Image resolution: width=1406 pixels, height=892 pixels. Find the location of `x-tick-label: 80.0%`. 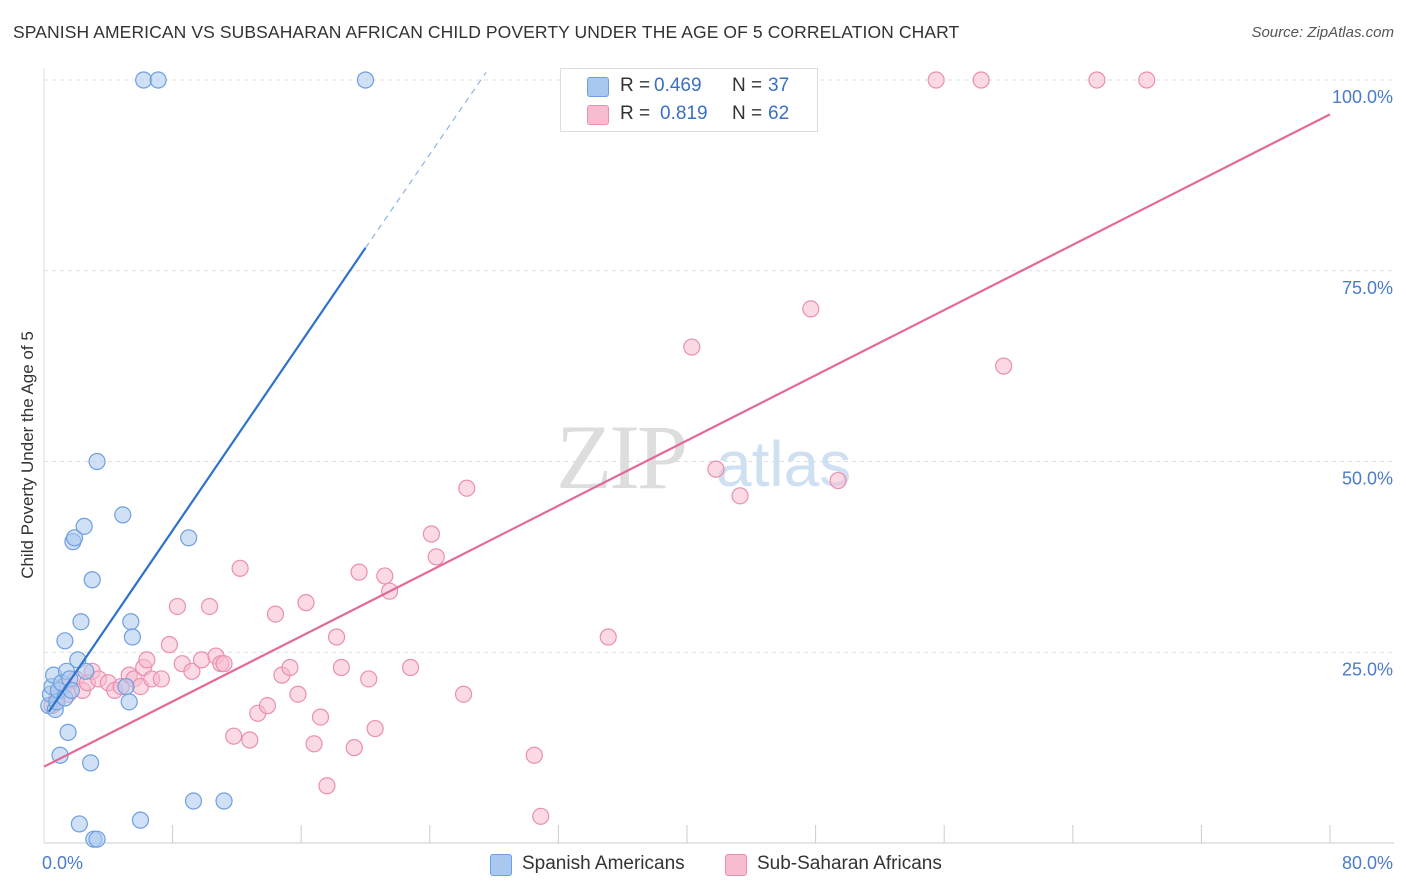

x-tick-label: 80.0% is located at coordinates (1367, 863).